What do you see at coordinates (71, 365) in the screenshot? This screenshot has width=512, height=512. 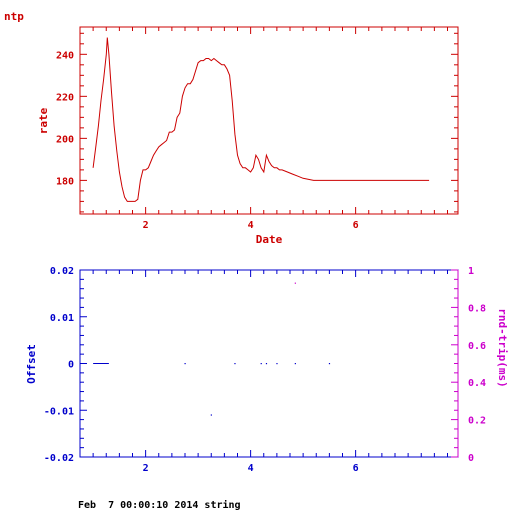 I see `offset-y-tick-label: 0` at bounding box center [71, 365].